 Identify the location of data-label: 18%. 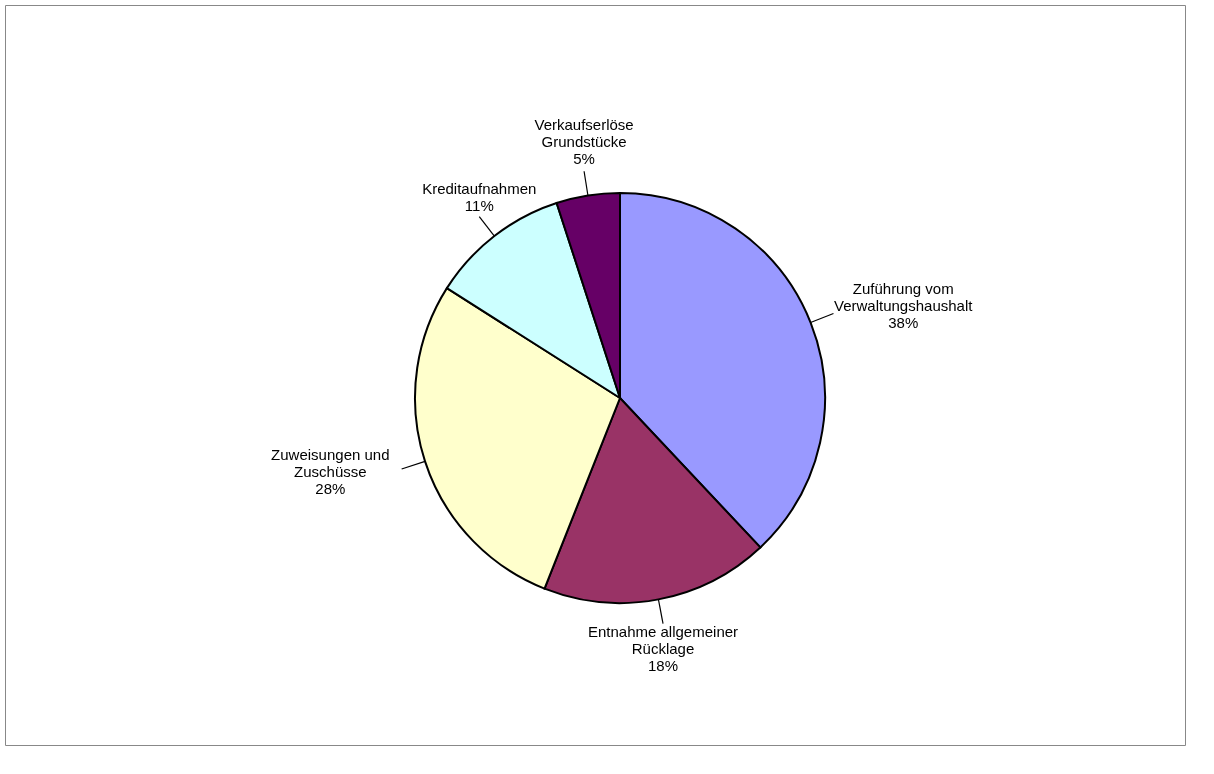
(663, 666).